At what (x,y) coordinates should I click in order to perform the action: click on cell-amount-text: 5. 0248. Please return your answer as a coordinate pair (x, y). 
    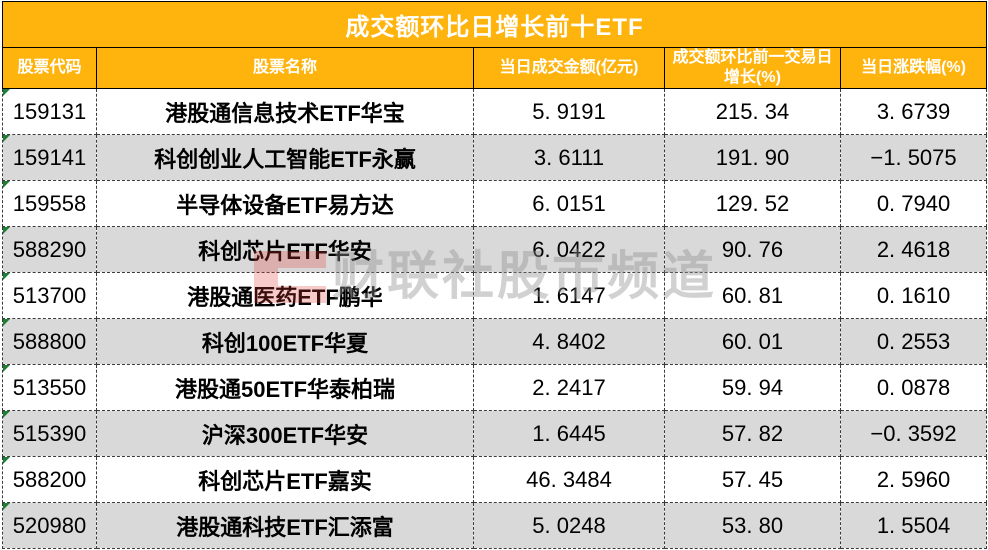
    Looking at the image, I should click on (569, 525).